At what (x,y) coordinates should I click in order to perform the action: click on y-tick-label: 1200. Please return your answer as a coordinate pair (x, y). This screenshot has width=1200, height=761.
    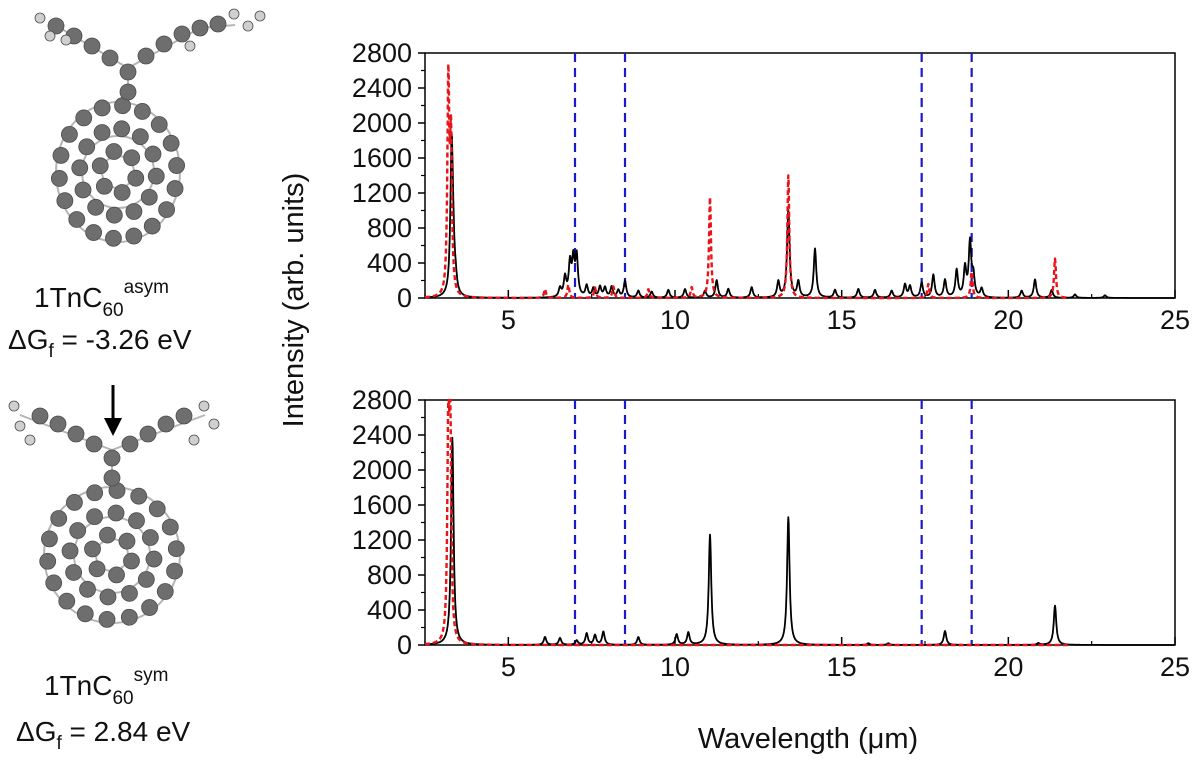
    Looking at the image, I should click on (382, 540).